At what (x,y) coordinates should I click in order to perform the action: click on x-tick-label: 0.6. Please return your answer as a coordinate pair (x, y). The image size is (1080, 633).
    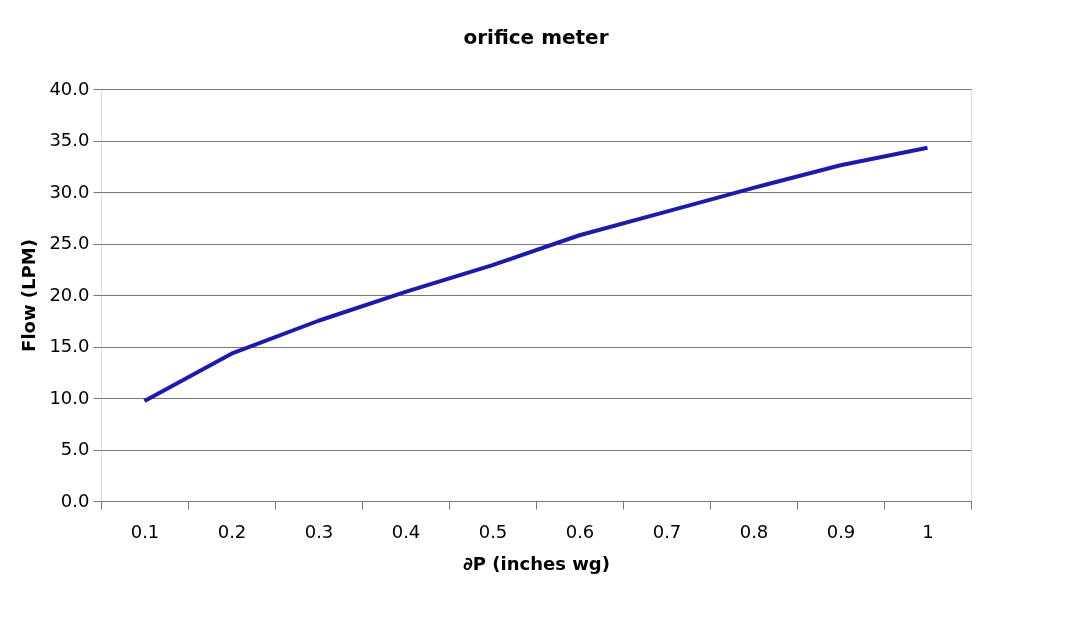
    Looking at the image, I should click on (580, 531).